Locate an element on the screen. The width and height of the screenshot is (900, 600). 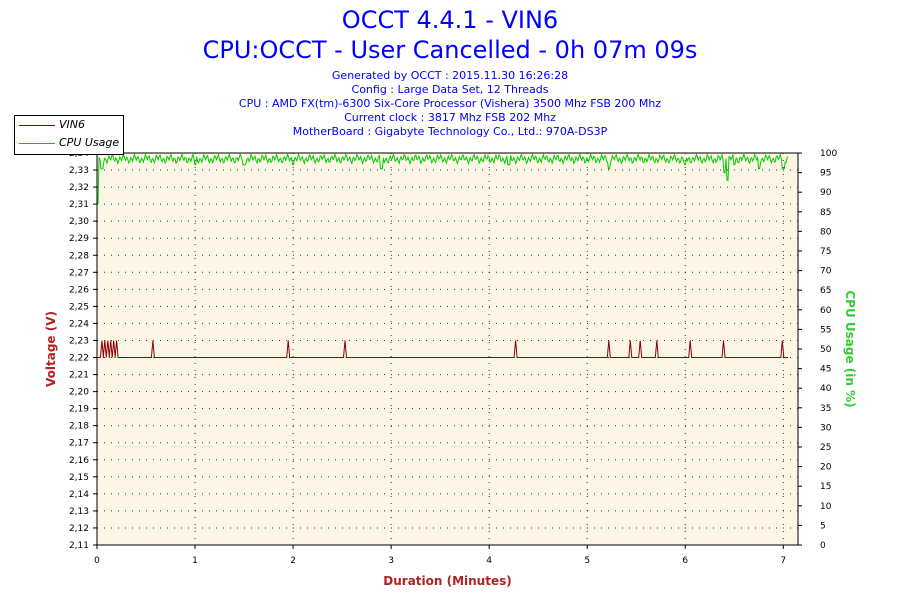
y-left-tick-label: 2,13 is located at coordinates (79, 512).